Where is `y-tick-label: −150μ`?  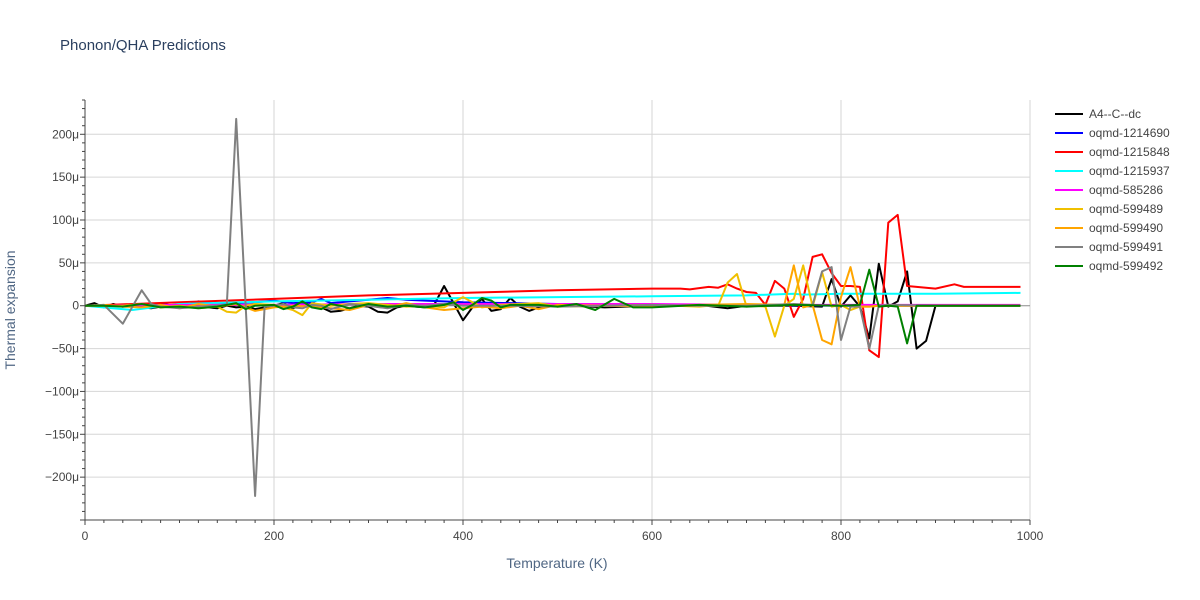 y-tick-label: −150μ is located at coordinates (62, 434).